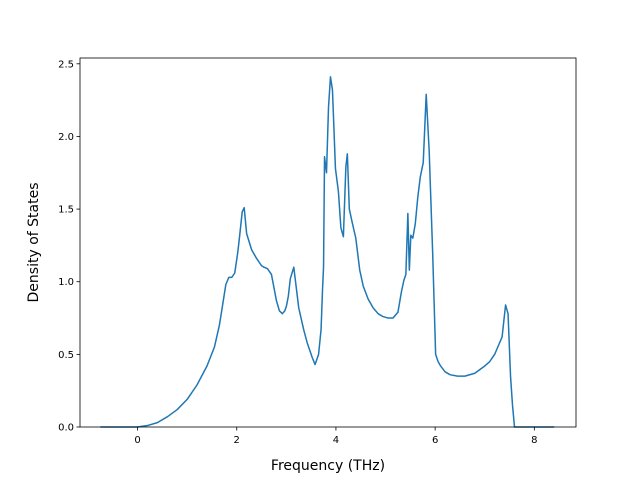  Describe the element at coordinates (66, 355) in the screenshot. I see `y-tick-label: 0.5` at that location.